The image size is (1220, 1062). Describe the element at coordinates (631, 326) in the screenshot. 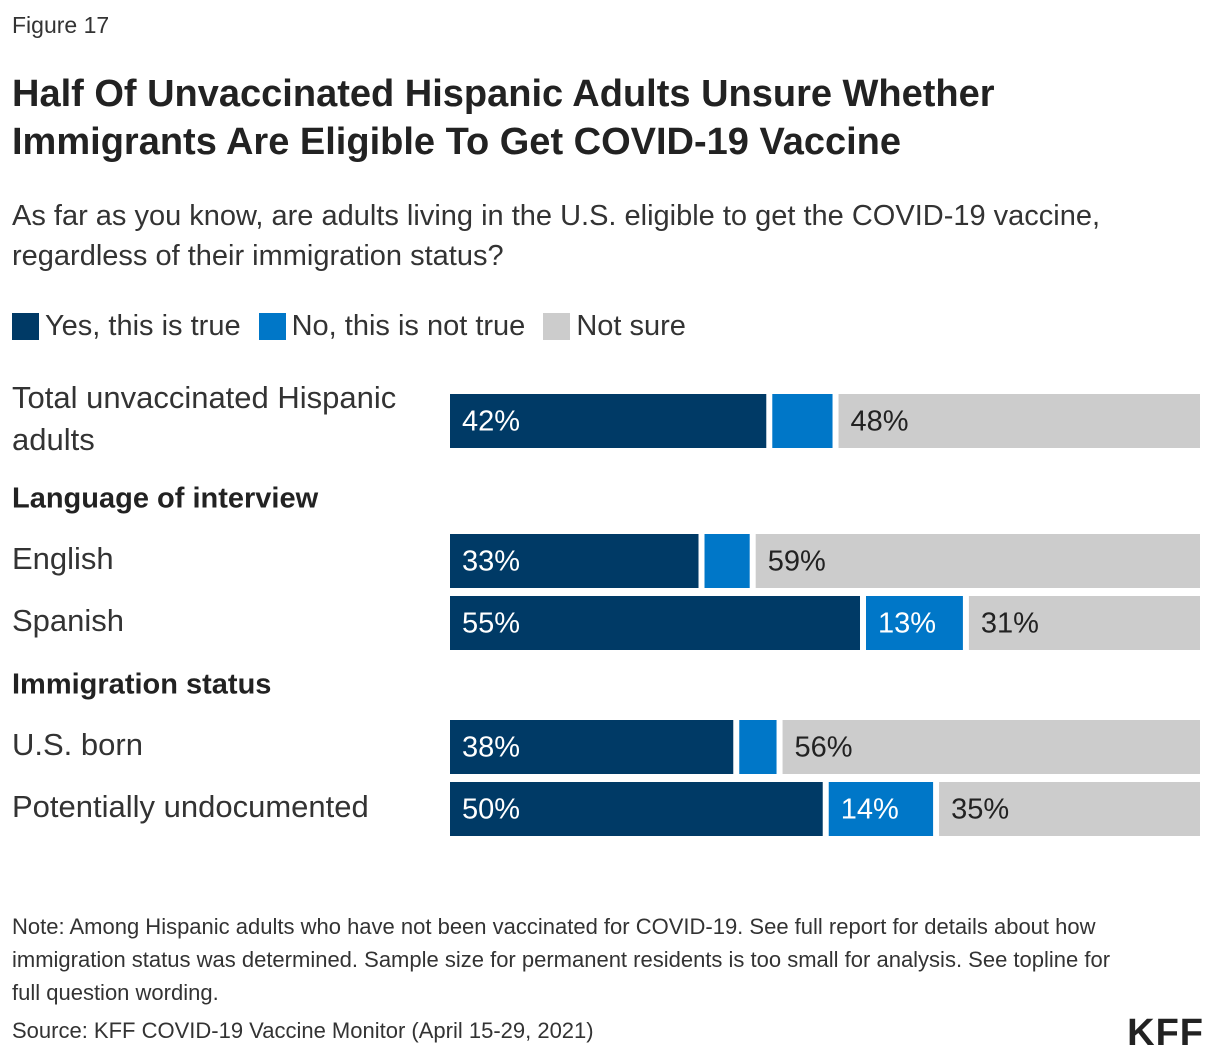

I see `legend-label-not-sure: Not sure` at that location.